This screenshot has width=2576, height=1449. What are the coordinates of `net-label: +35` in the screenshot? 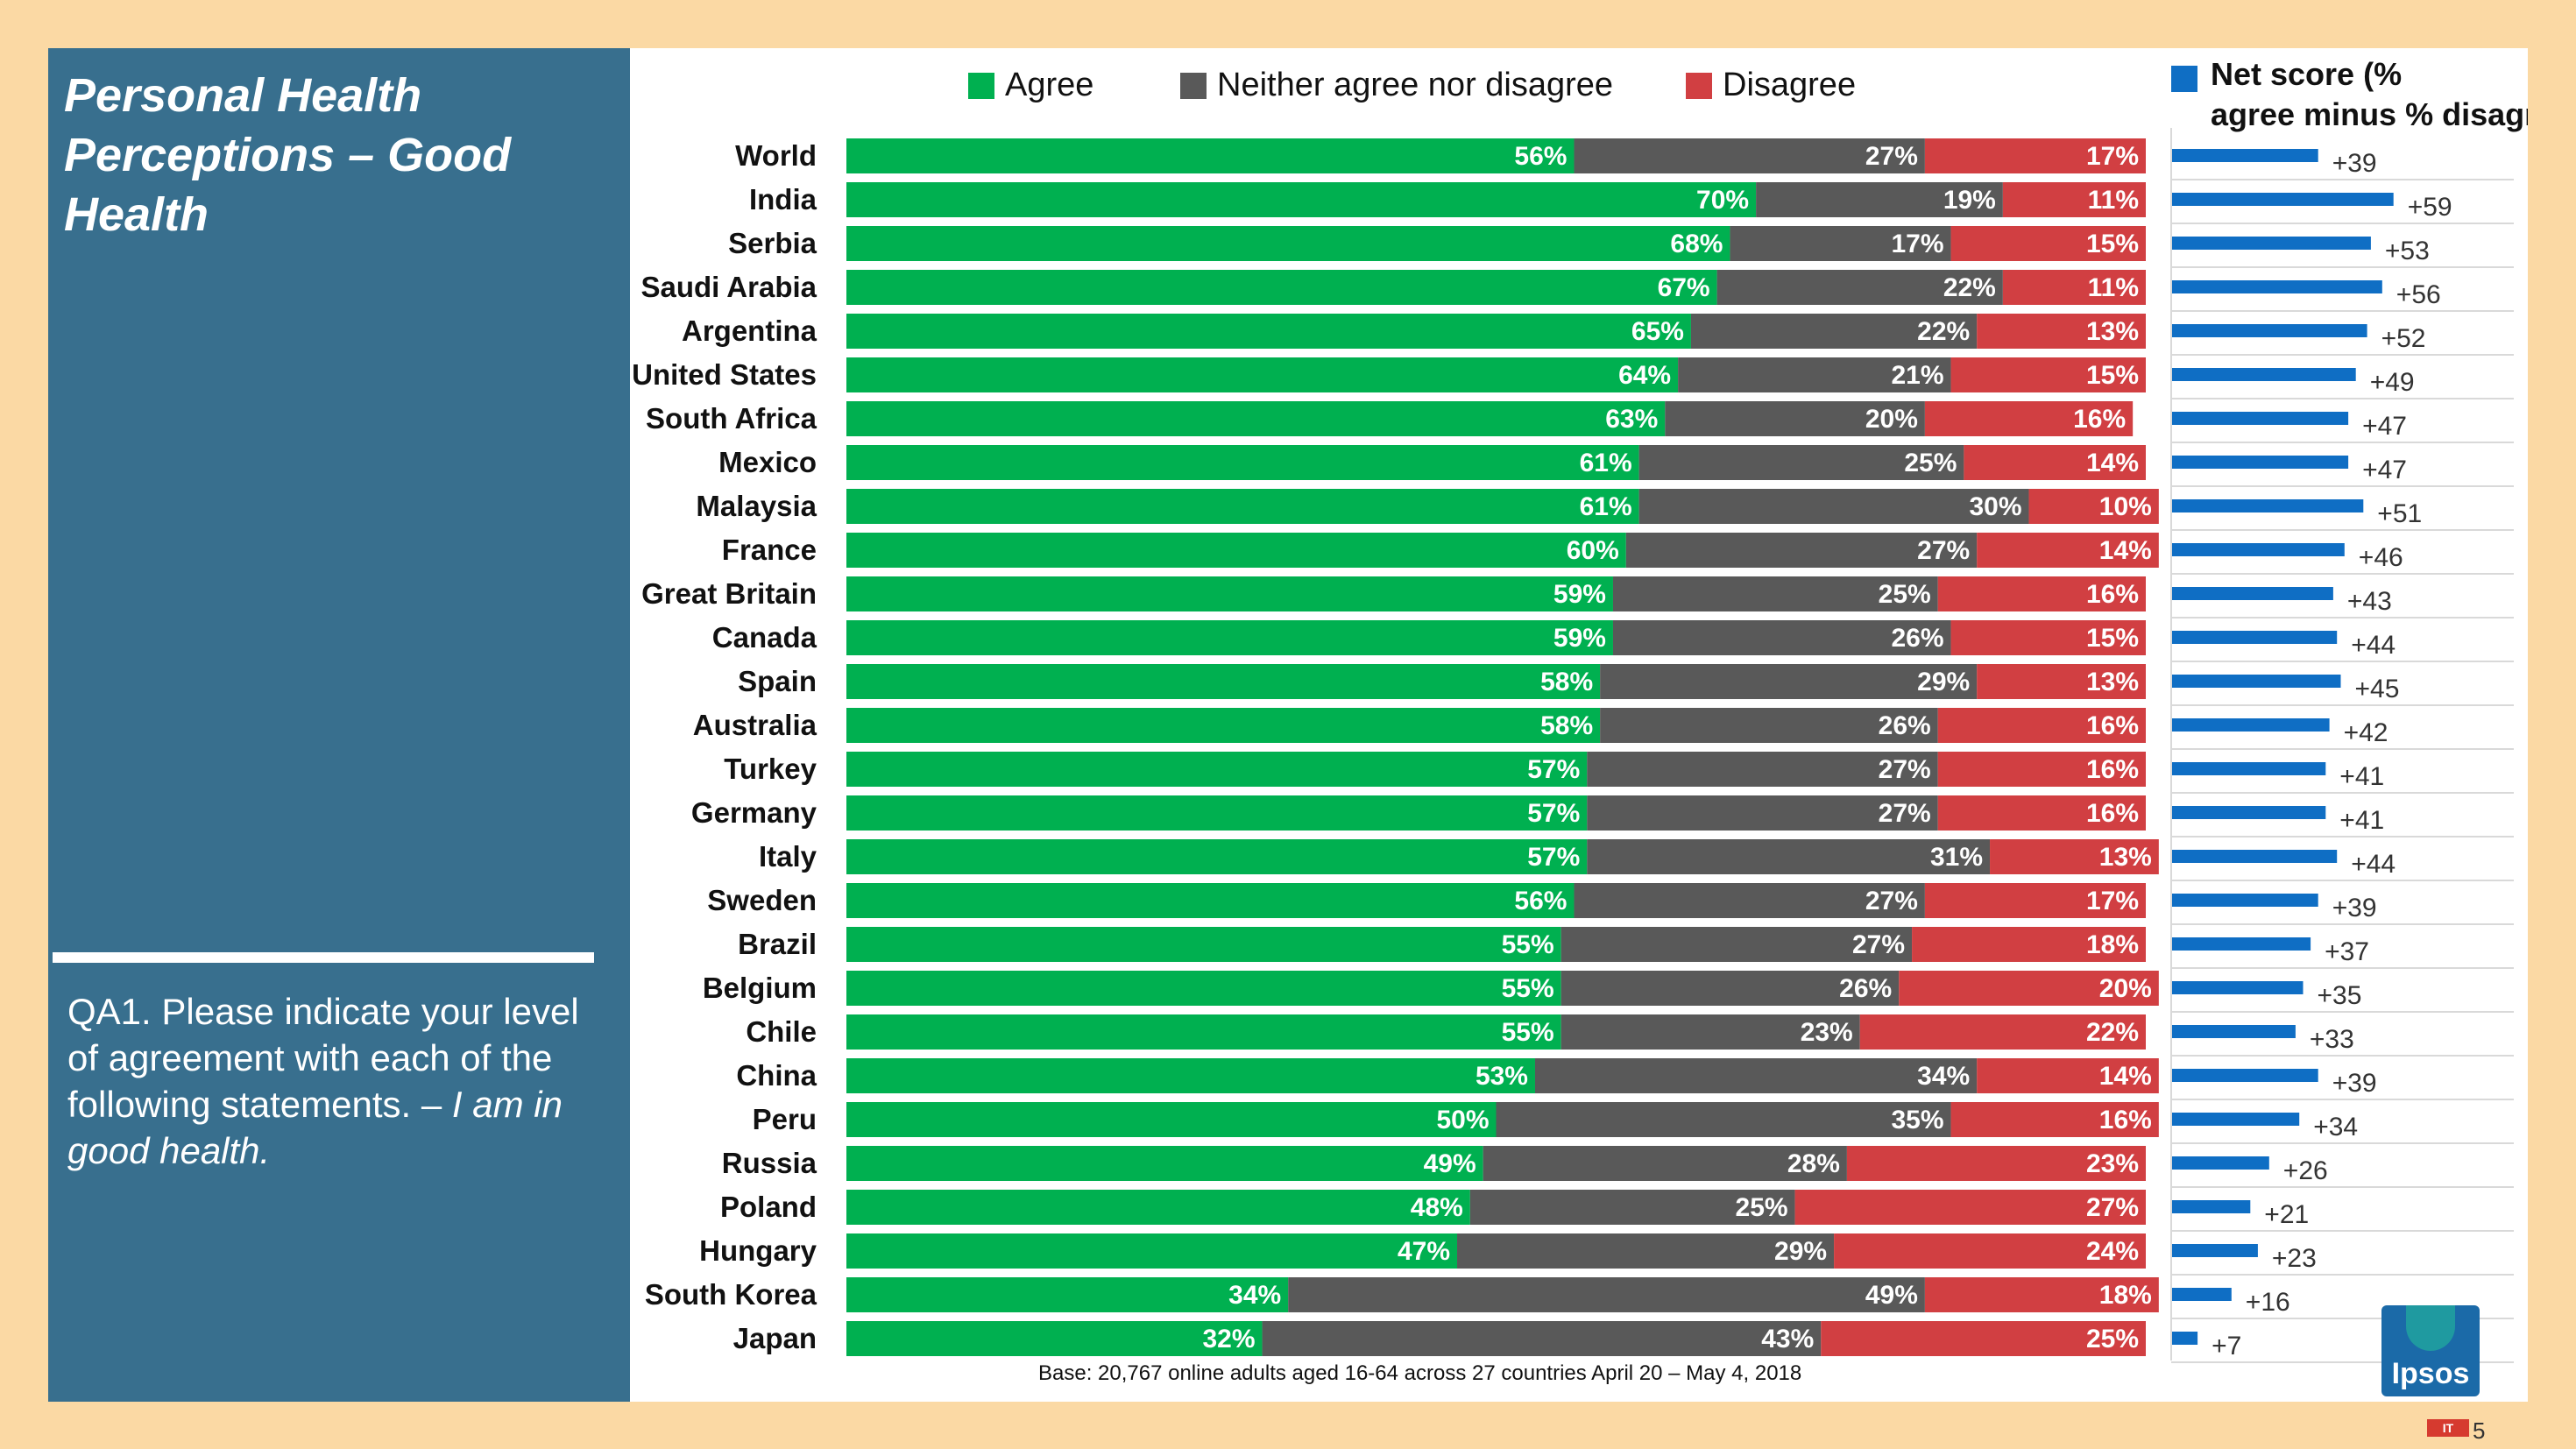 It's located at (2340, 996).